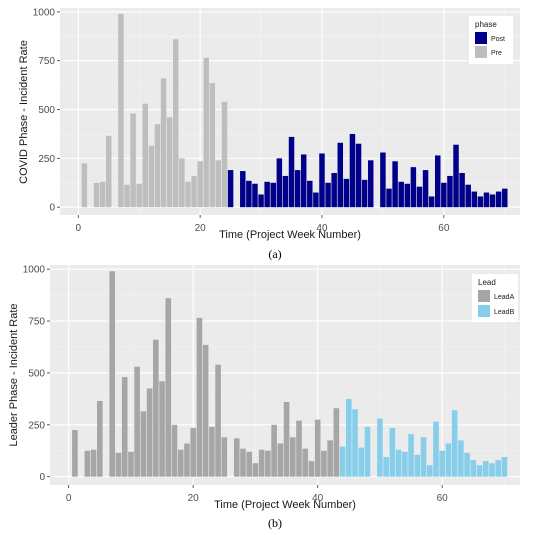 This screenshot has height=535, width=550. I want to click on legend-label-post: Post, so click(498, 39).